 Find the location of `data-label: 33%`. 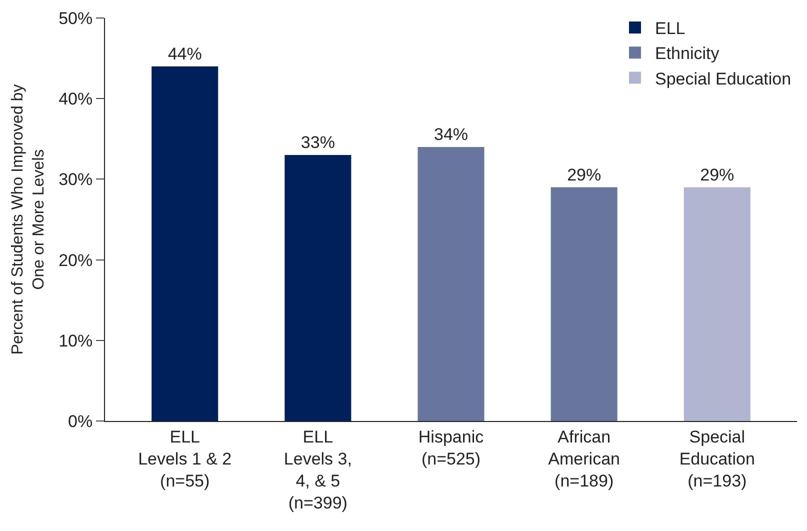

data-label: 33% is located at coordinates (317, 142).